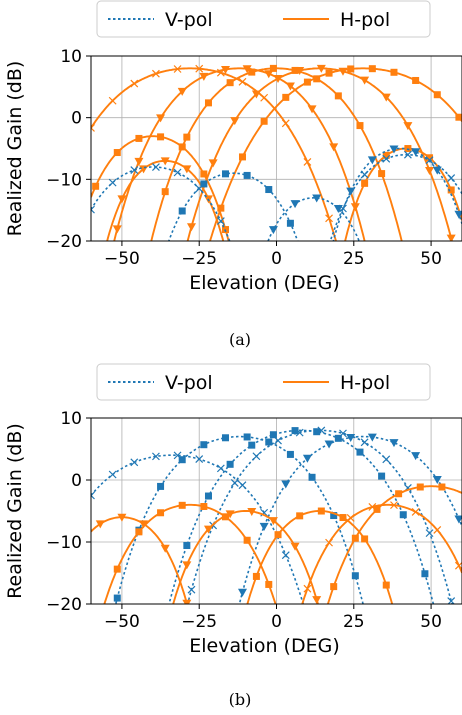 The width and height of the screenshot is (462, 715). Describe the element at coordinates (122, 622) in the screenshot. I see `x-tick-label: −50` at that location.